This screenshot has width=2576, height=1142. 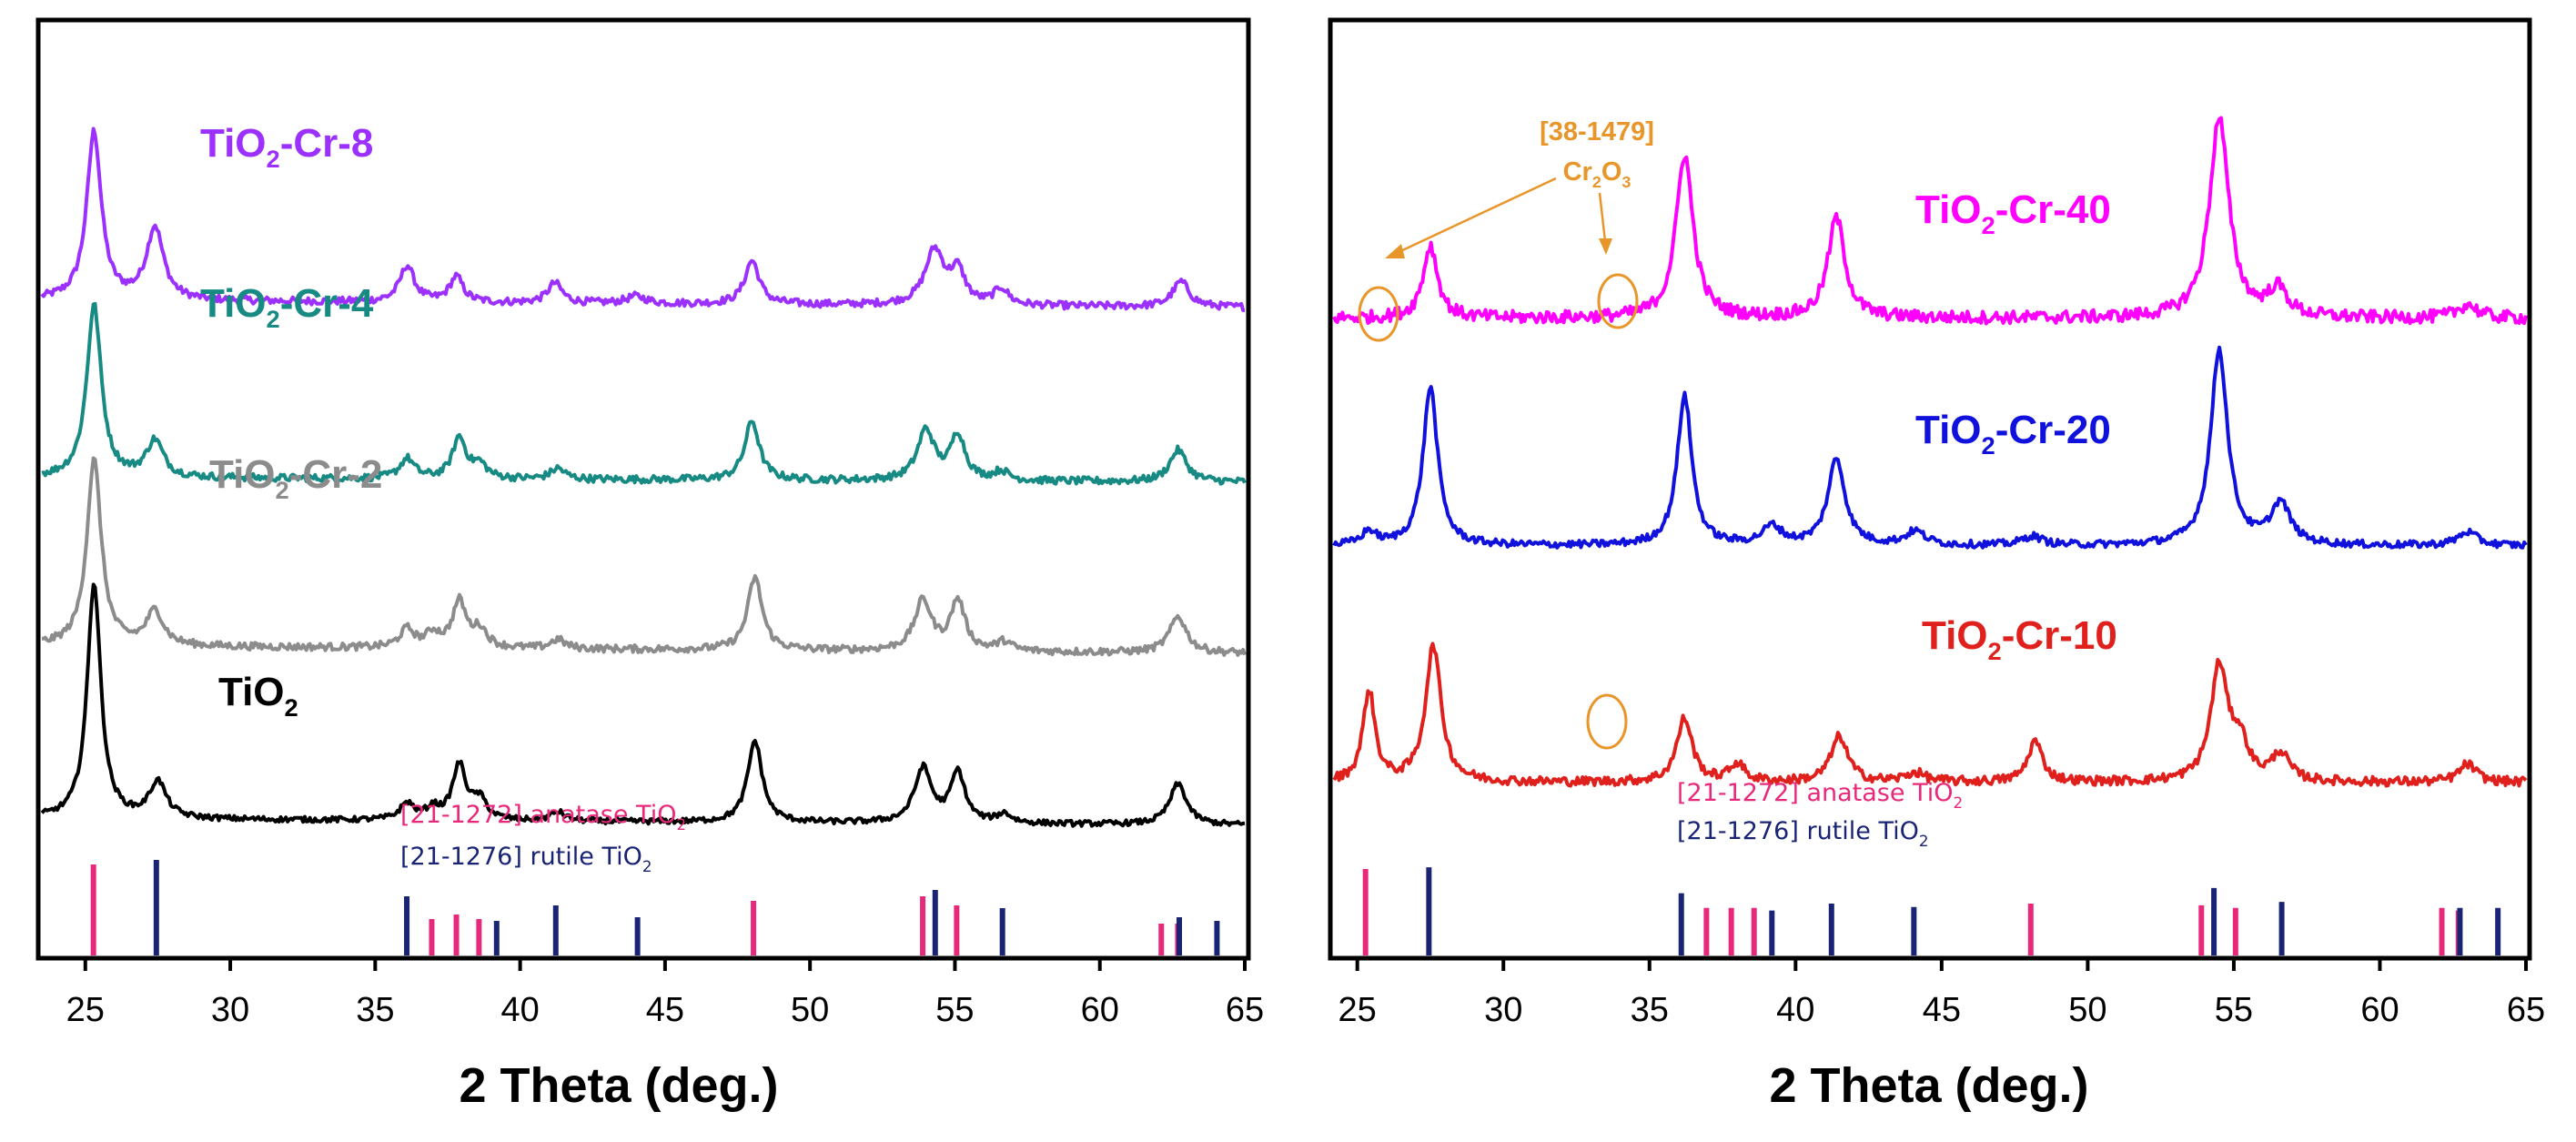 I want to click on left-reference-sticks, so click(x=655, y=907).